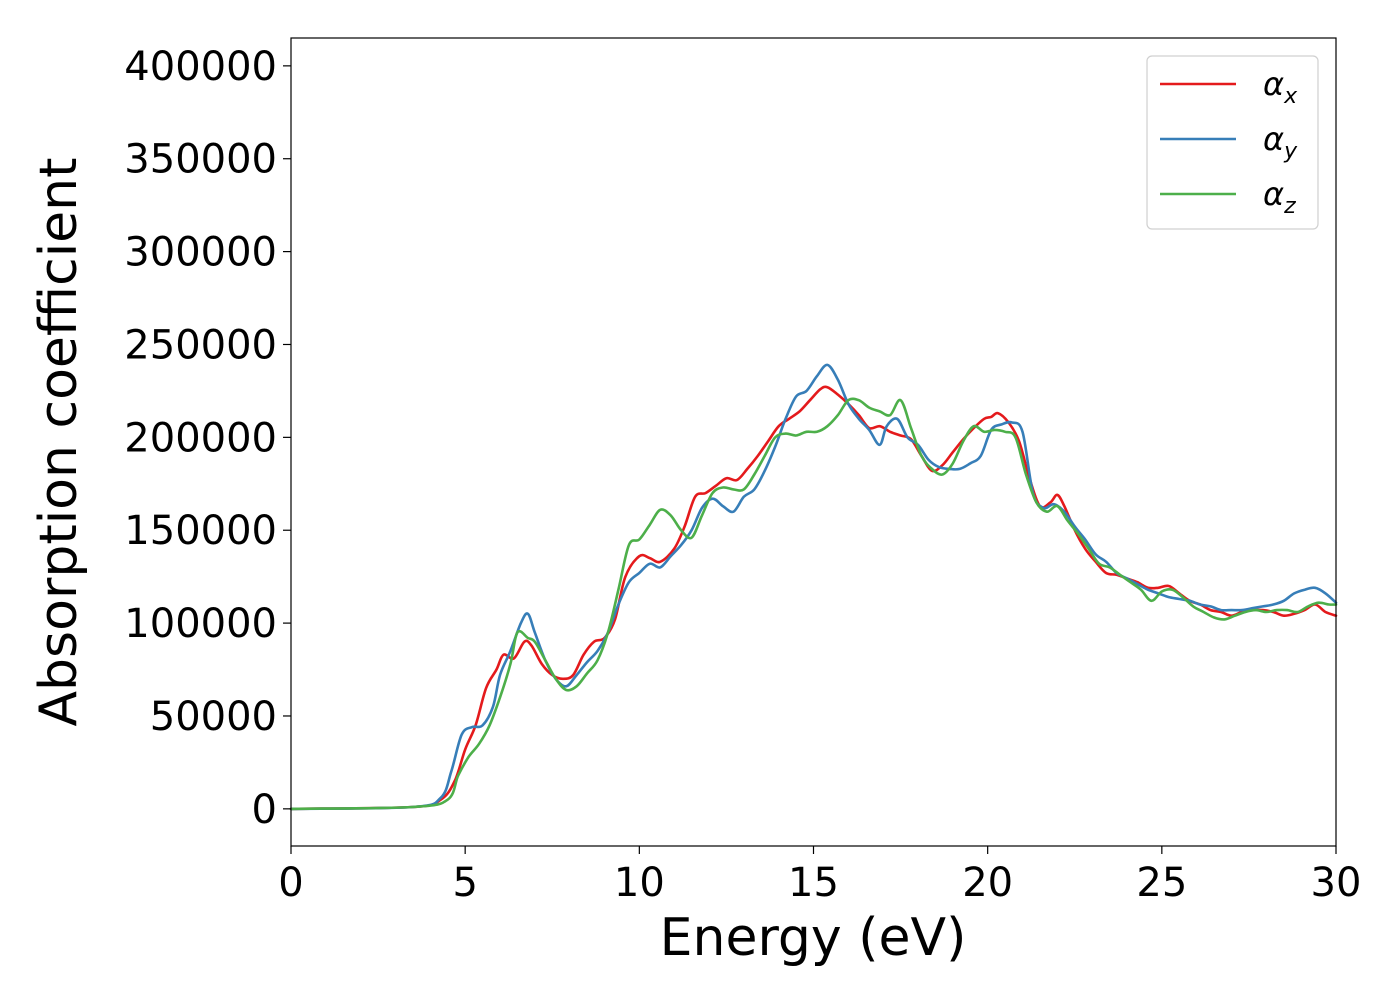  What do you see at coordinates (264, 810) in the screenshot?
I see `y-tick-label: 0` at bounding box center [264, 810].